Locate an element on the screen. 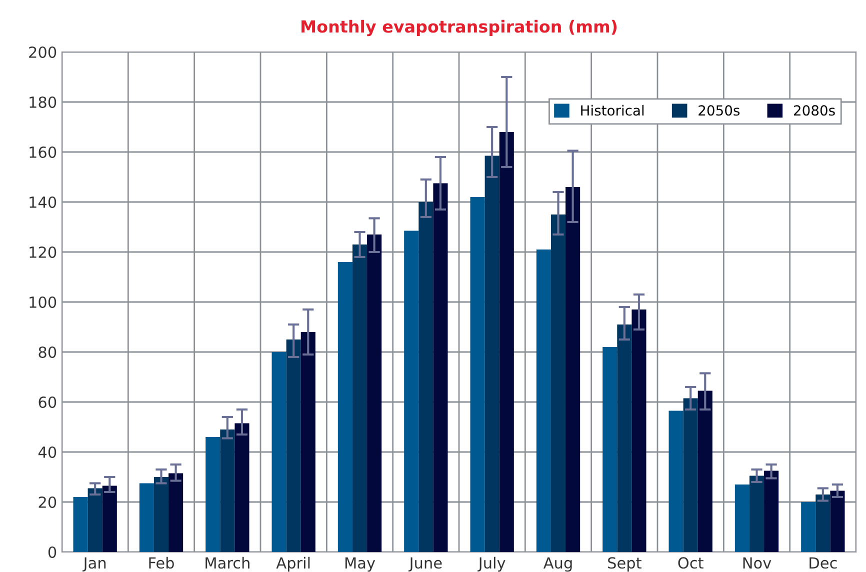 Image resolution: width=866 pixels, height=572 pixels. x-tick-label: April is located at coordinates (293, 564).